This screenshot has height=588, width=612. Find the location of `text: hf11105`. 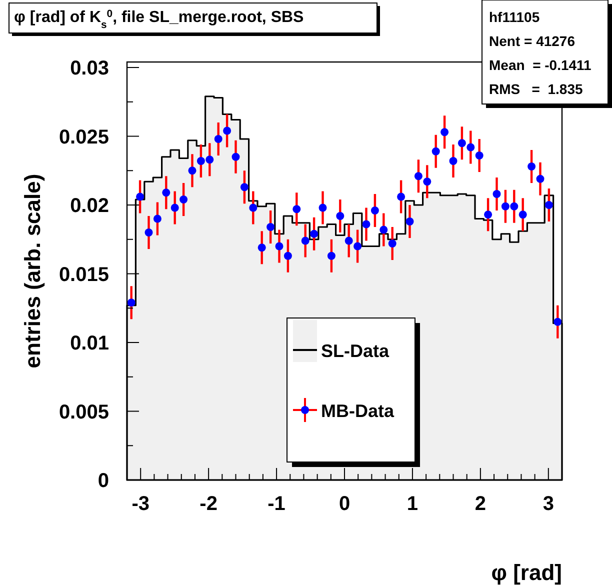

text: hf11105 is located at coordinates (514, 17).